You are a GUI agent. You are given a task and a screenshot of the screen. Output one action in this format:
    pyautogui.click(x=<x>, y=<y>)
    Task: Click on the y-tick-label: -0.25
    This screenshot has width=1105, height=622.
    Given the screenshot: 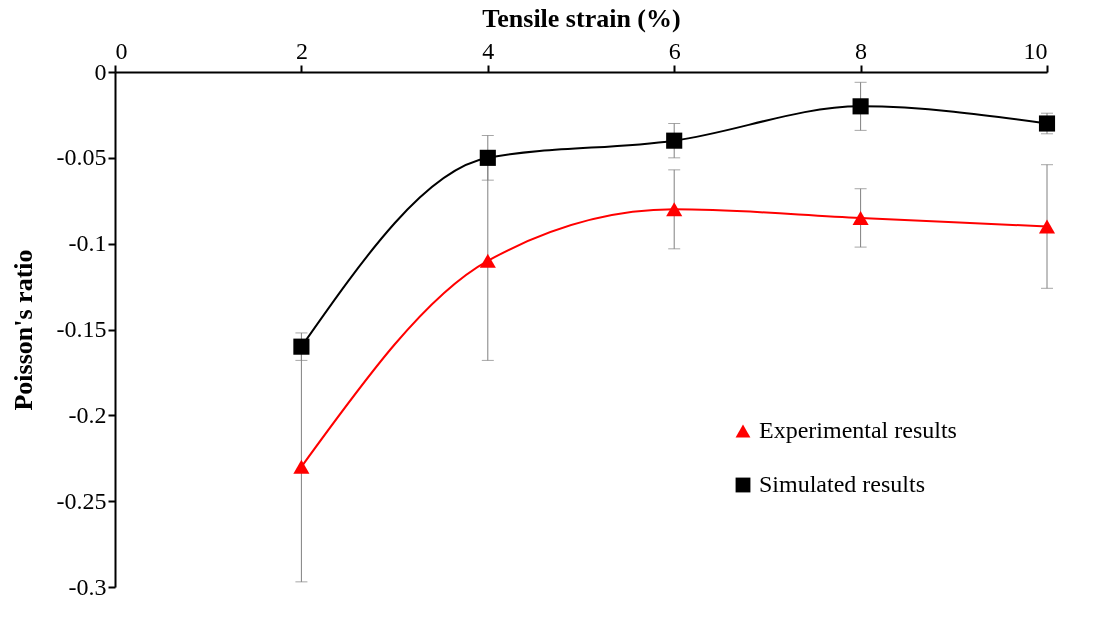 What is the action you would take?
    pyautogui.click(x=81, y=500)
    